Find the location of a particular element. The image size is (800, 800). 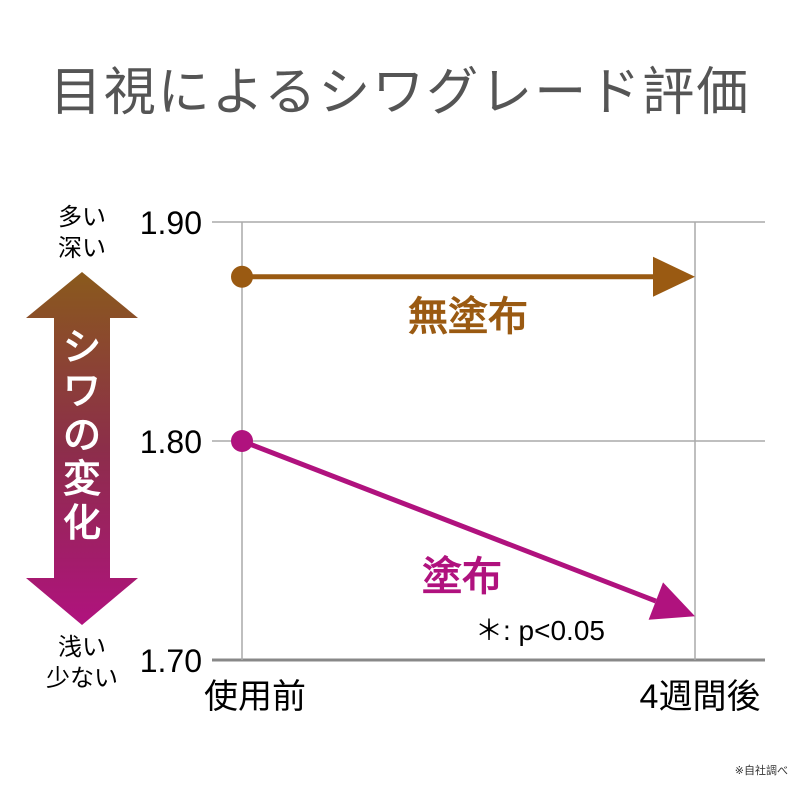

x-tick-label: 4週間後 is located at coordinates (700, 697).